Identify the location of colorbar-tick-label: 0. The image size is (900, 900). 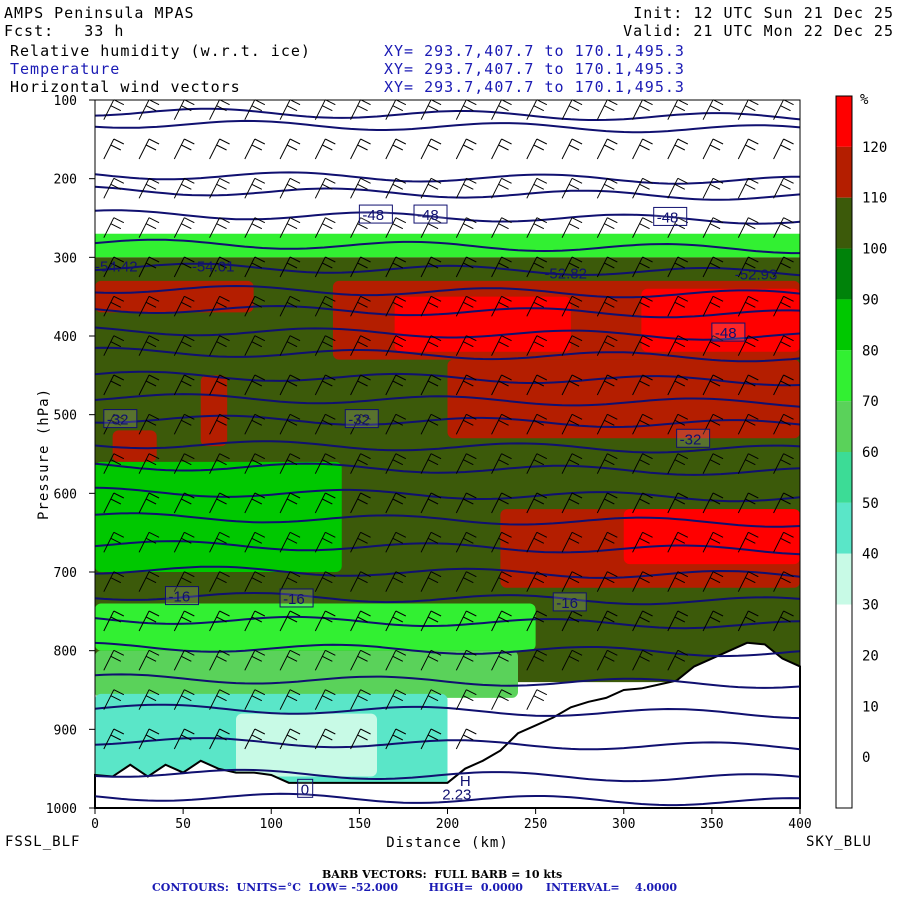
(866, 758).